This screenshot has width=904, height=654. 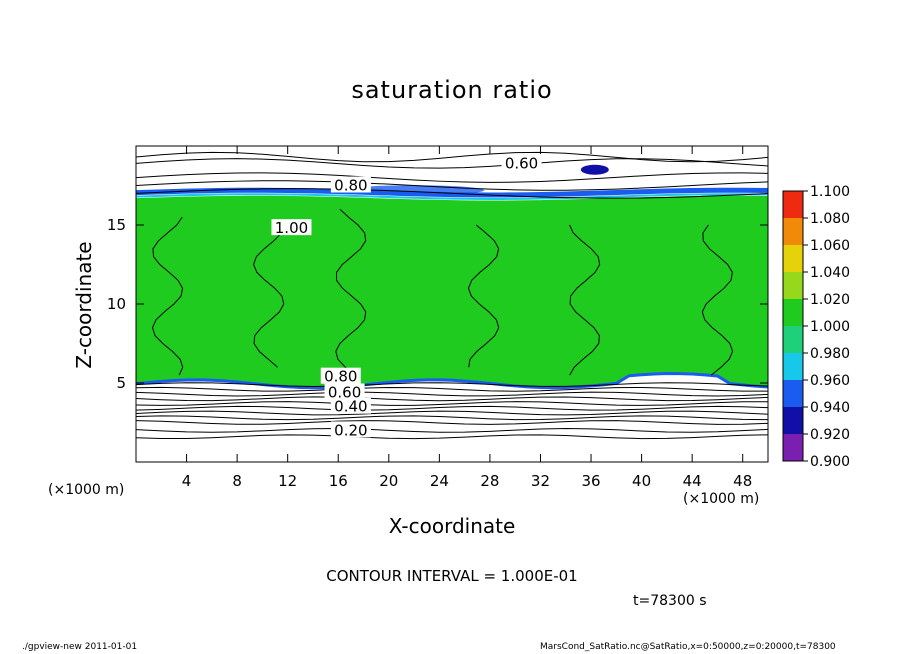 I want to click on y-tick-label: 5, so click(x=121, y=383).